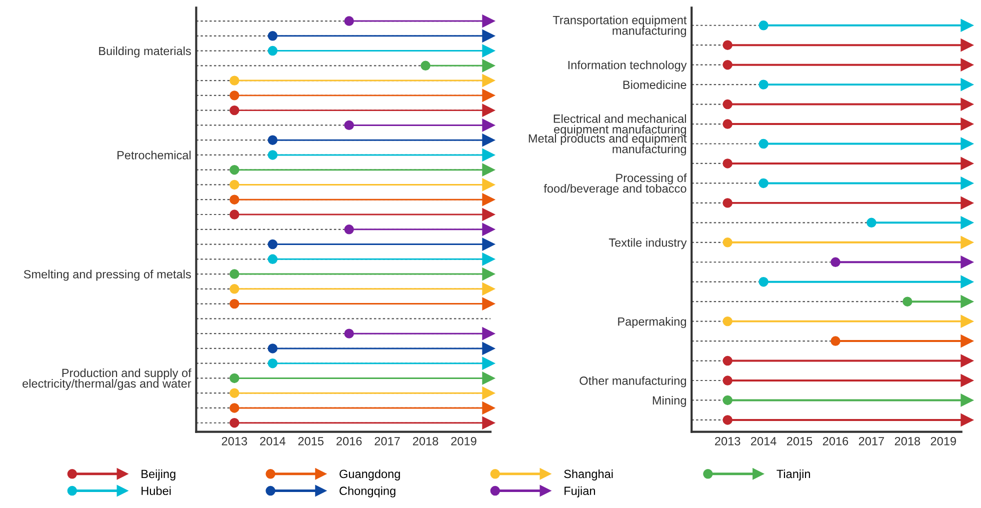 This screenshot has height=508, width=981. What do you see at coordinates (579, 492) in the screenshot?
I see `legend-label: Fujian` at bounding box center [579, 492].